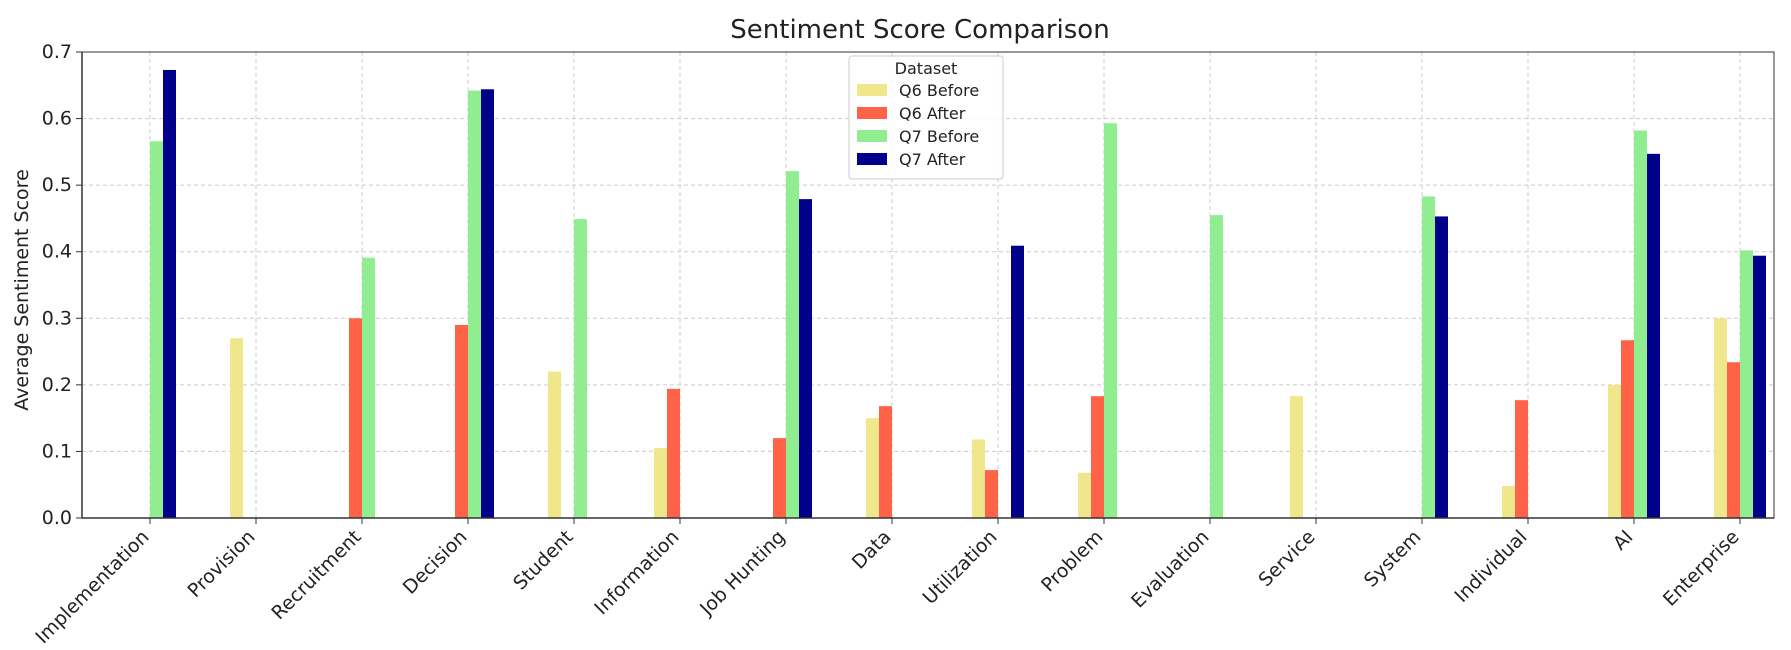  What do you see at coordinates (57, 451) in the screenshot?
I see `y-tick-label: 0.1` at bounding box center [57, 451].